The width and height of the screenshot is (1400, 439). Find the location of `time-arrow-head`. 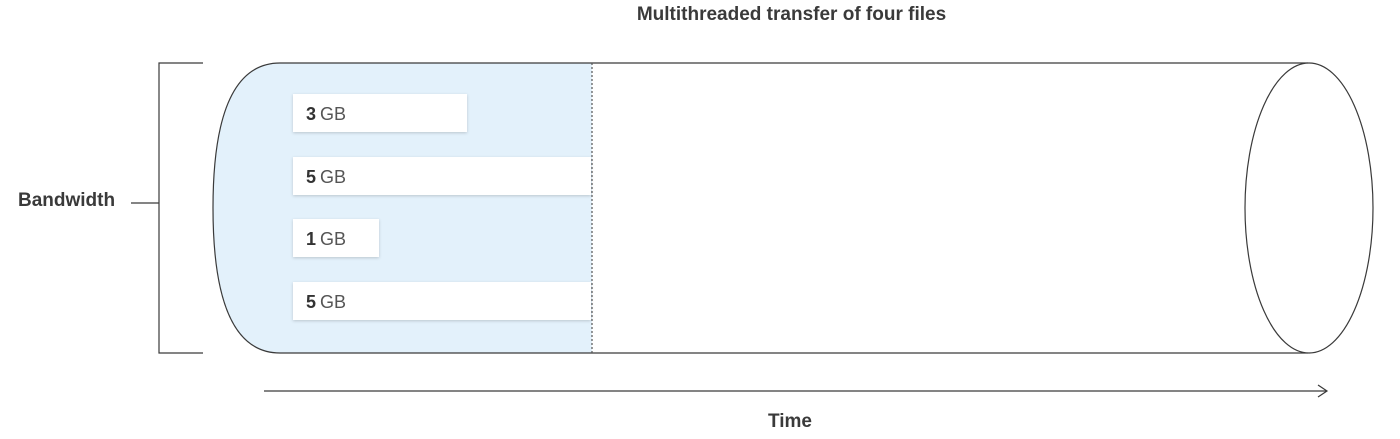

time-arrow-head is located at coordinates (1323, 391).